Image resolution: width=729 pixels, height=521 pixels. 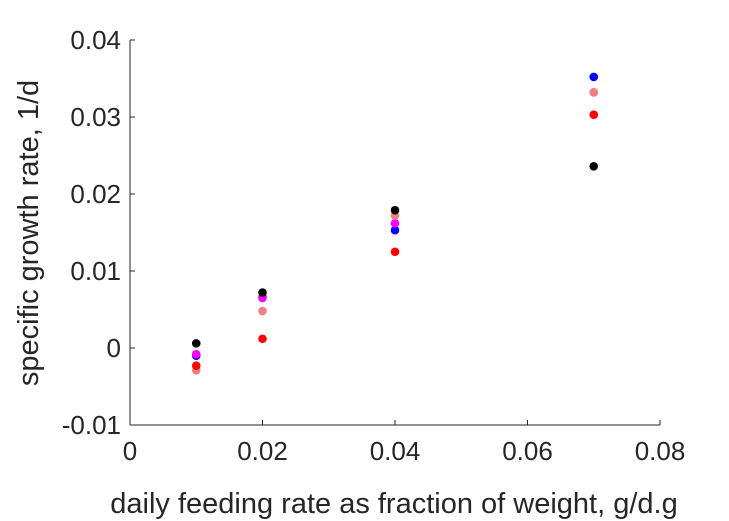 I want to click on y-tick-label: 0.02, so click(x=95, y=194).